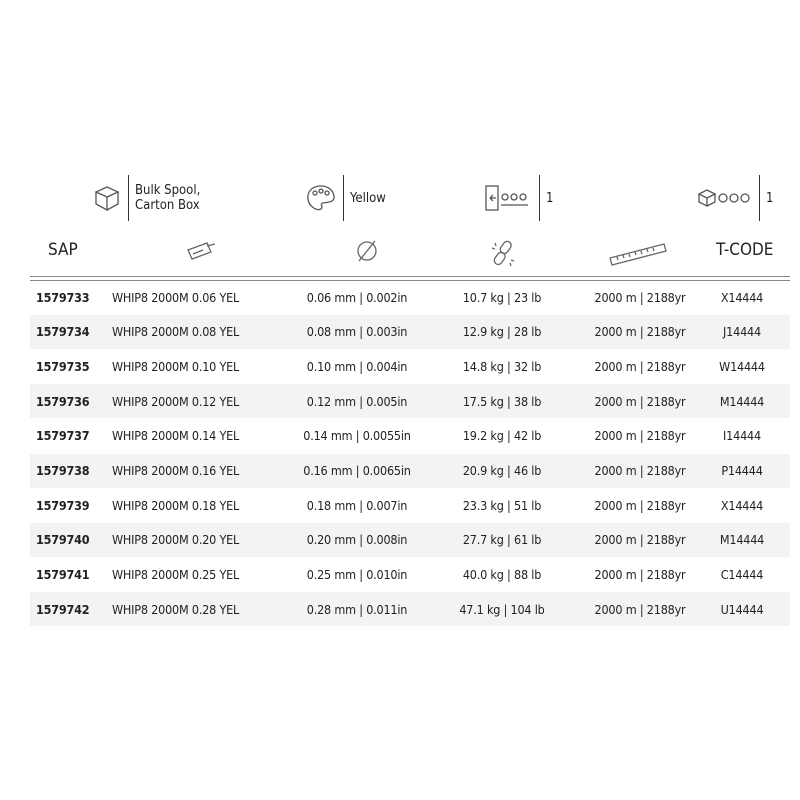 The width and height of the screenshot is (800, 800). I want to click on diameter-icon, so click(367, 253).